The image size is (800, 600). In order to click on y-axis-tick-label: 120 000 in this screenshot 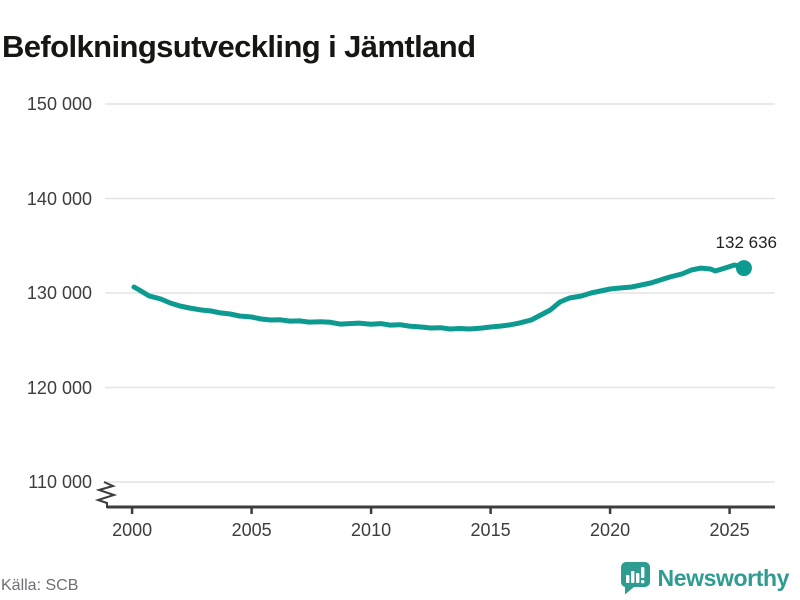, I will do `click(59, 387)`.